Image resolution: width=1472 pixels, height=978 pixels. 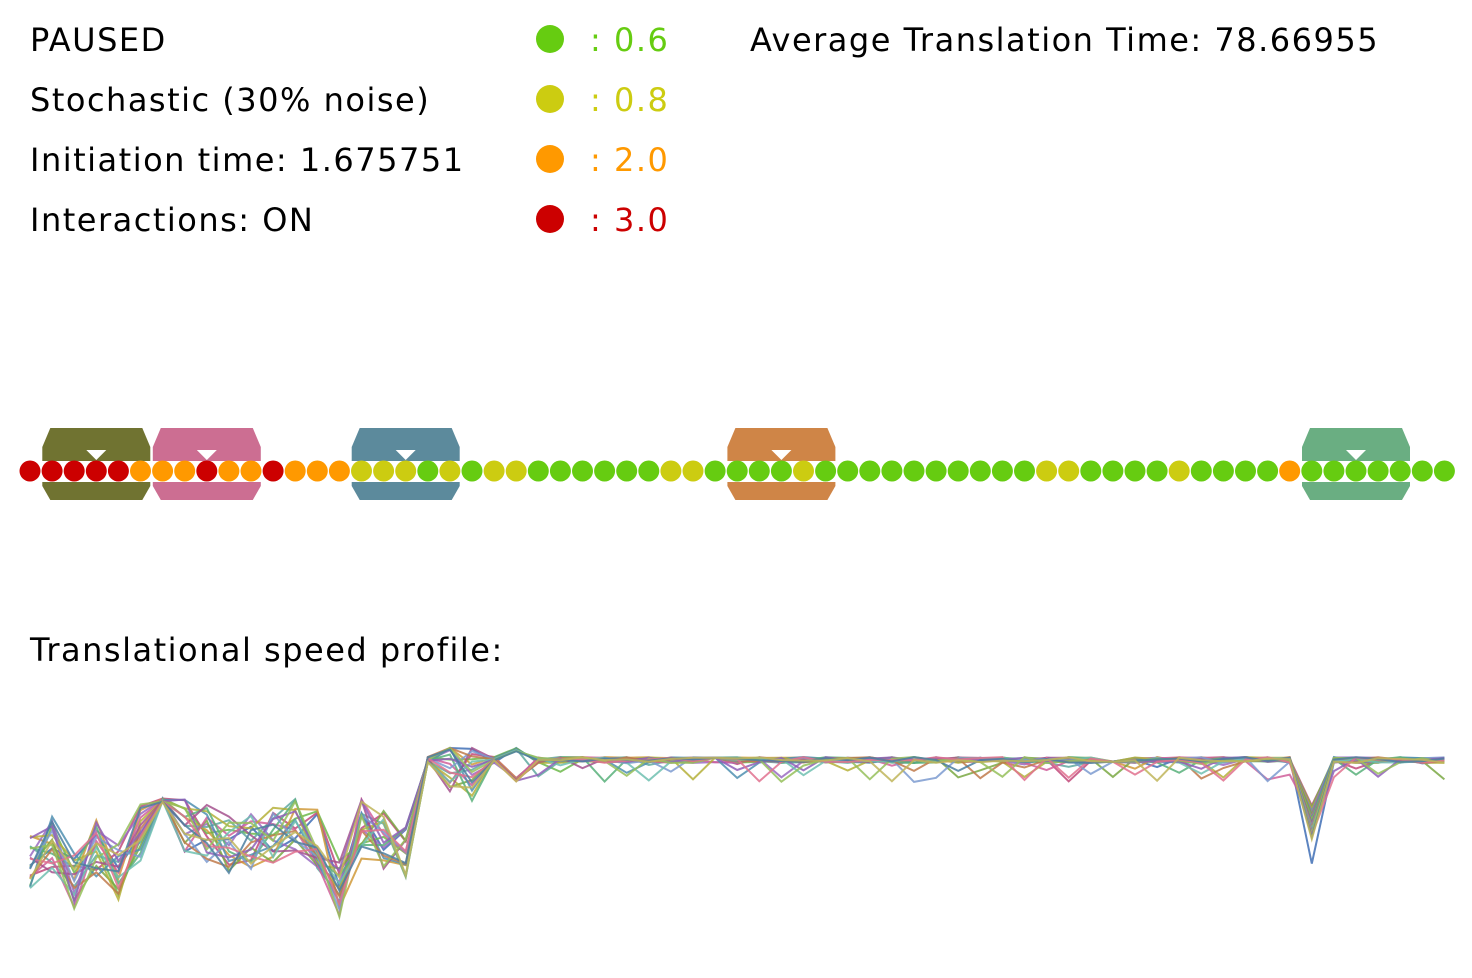 What do you see at coordinates (630, 40) in the screenshot?
I see `legend-label-0: : 0.6` at bounding box center [630, 40].